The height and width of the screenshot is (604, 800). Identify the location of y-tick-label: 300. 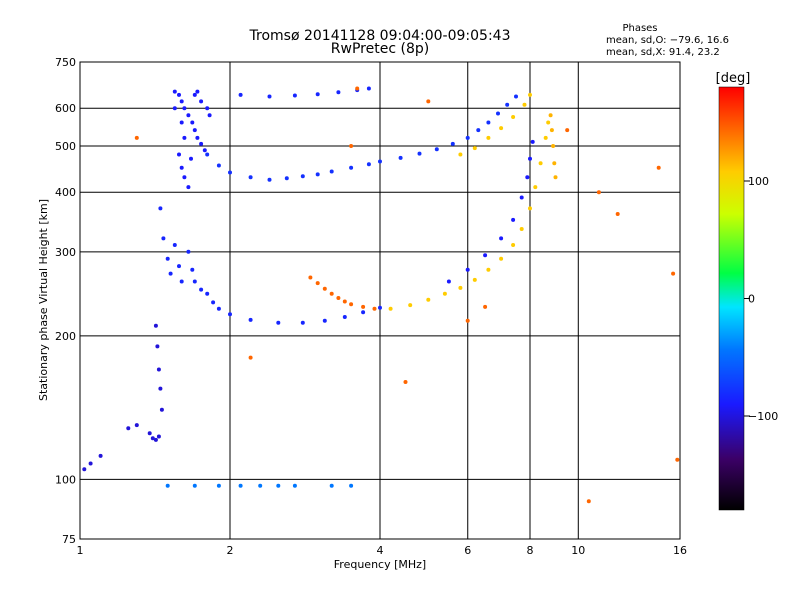
(65, 252).